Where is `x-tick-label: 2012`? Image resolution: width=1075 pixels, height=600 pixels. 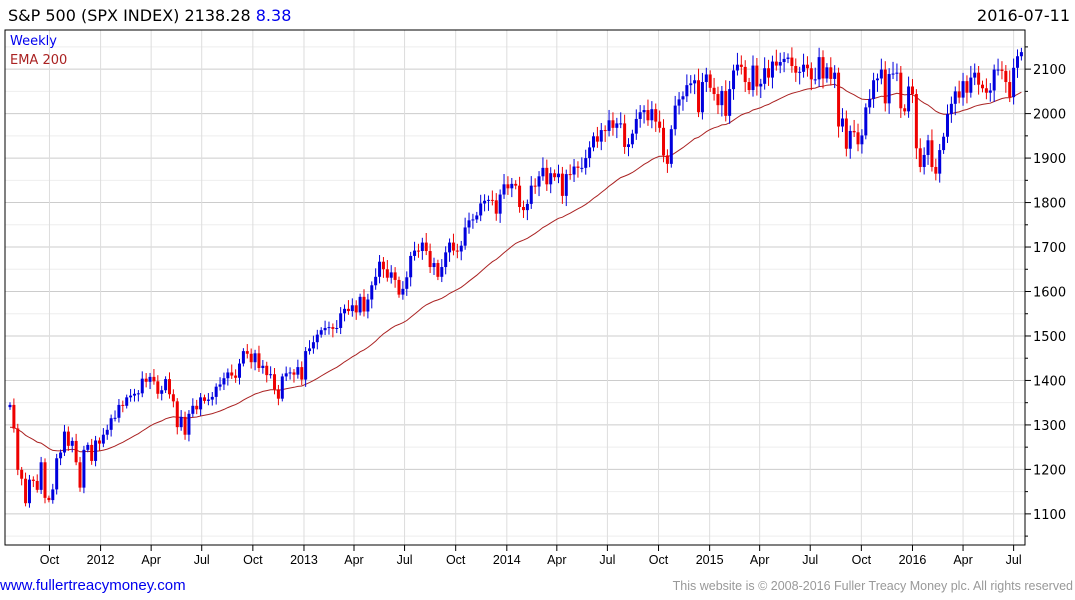 x-tick-label: 2012 is located at coordinates (101, 560).